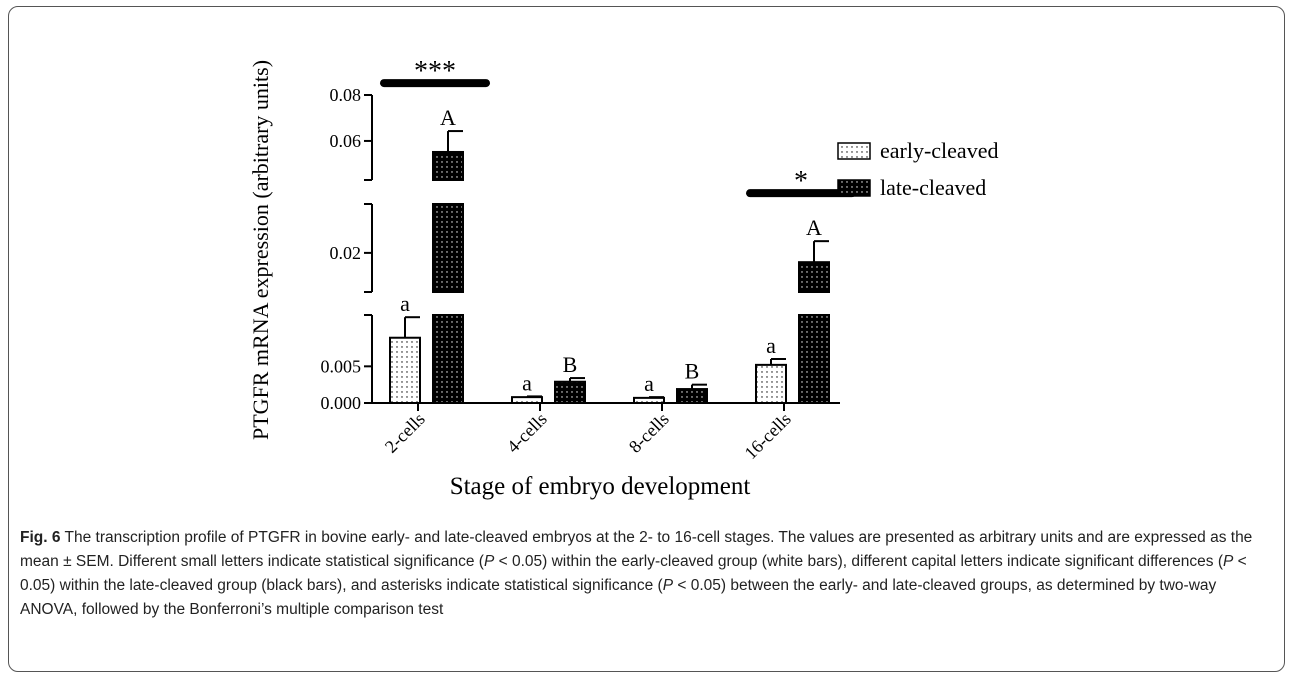 The height and width of the screenshot is (680, 1295). What do you see at coordinates (435, 71) in the screenshot?
I see `significance-stars: ***` at bounding box center [435, 71].